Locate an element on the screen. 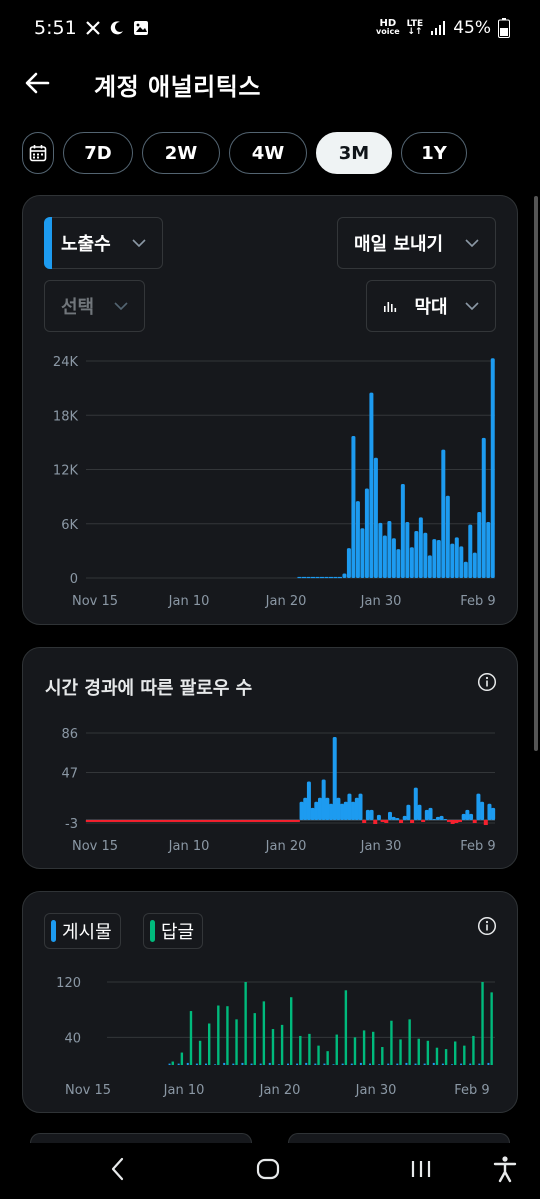 Image resolution: width=540 pixels, height=1199 pixels. nav-home-icon is located at coordinates (268, 1169).